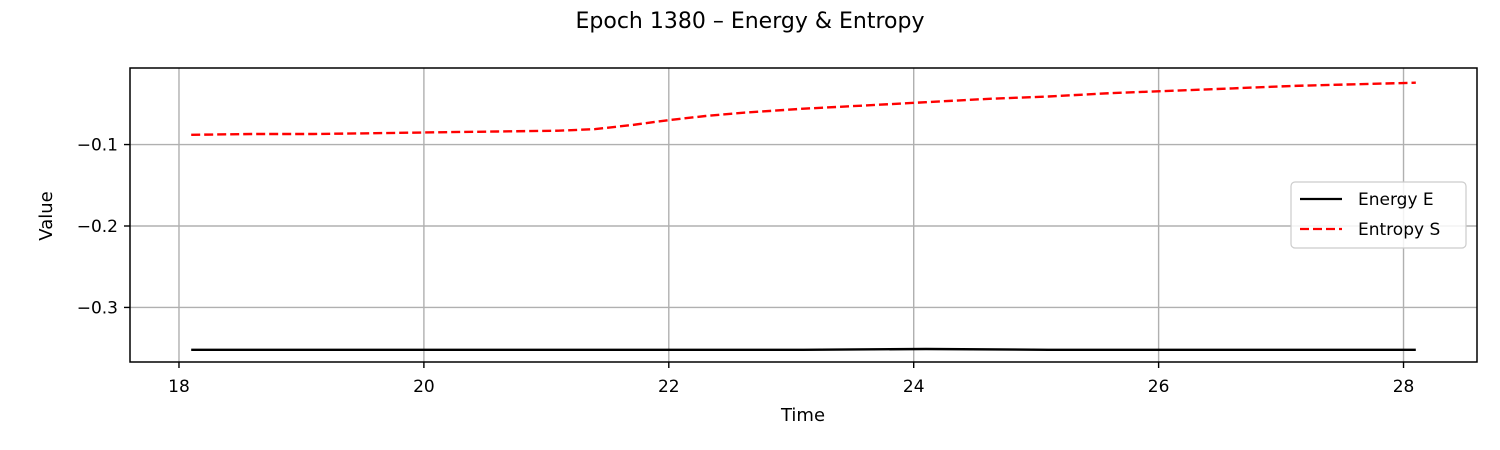  I want to click on chart-title: Epoch 1380 – Energy & Entropy, so click(750, 21).